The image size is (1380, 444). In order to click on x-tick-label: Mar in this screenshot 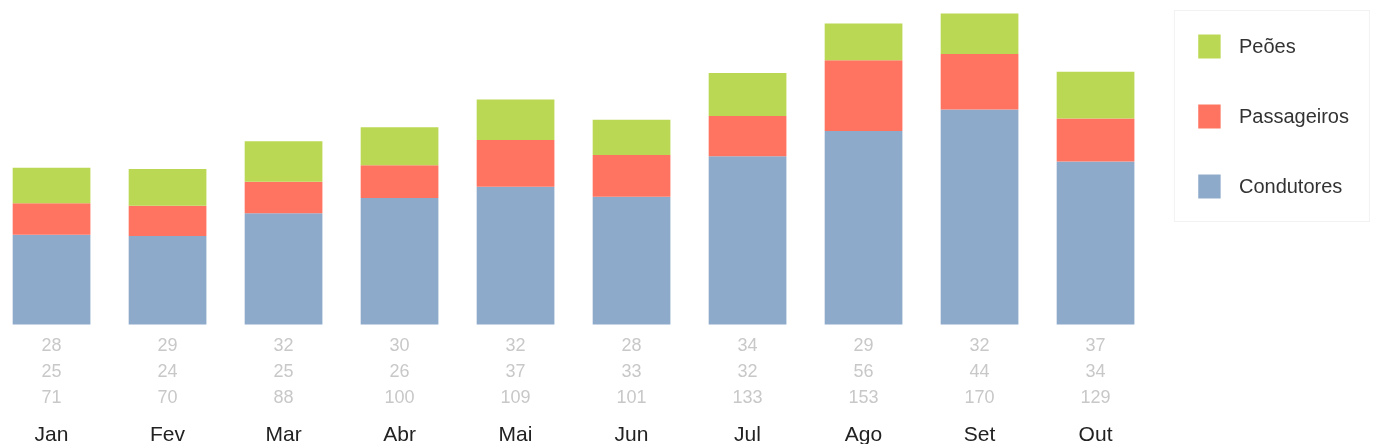, I will do `click(283, 433)`.